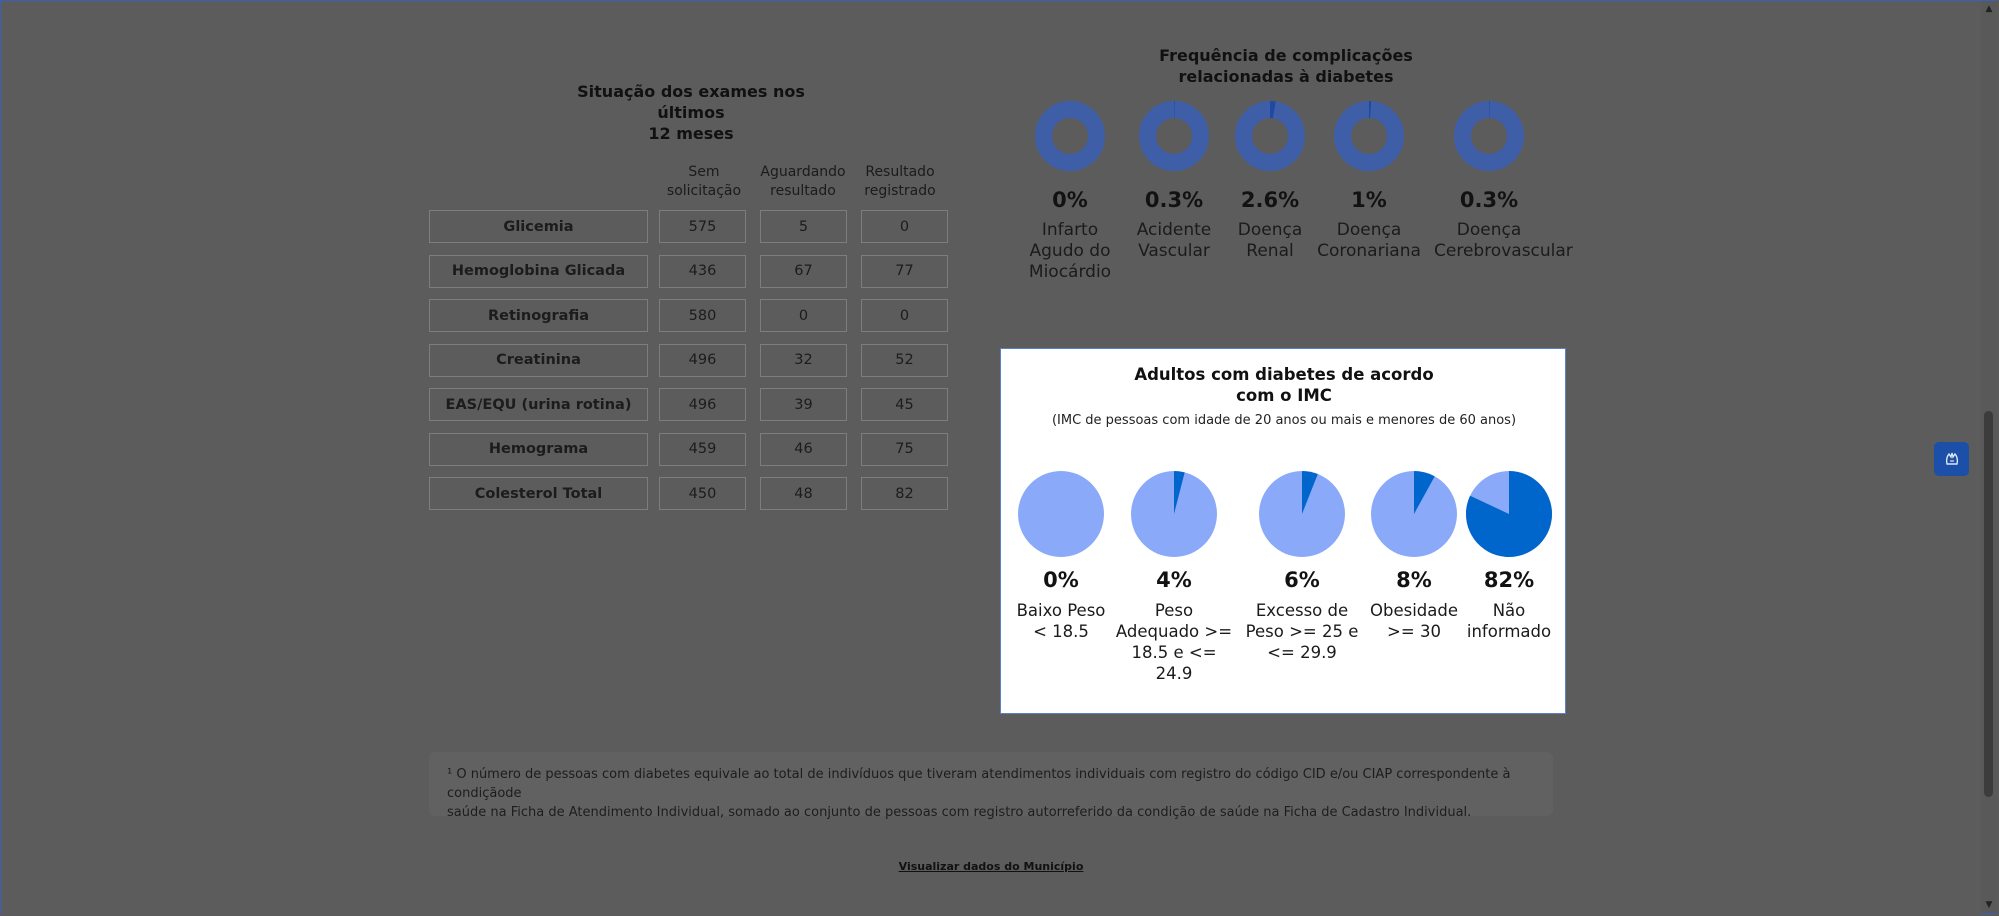 The image size is (1999, 916). I want to click on imc-title-line1: Adultos com diabetes de acordo, so click(1284, 374).